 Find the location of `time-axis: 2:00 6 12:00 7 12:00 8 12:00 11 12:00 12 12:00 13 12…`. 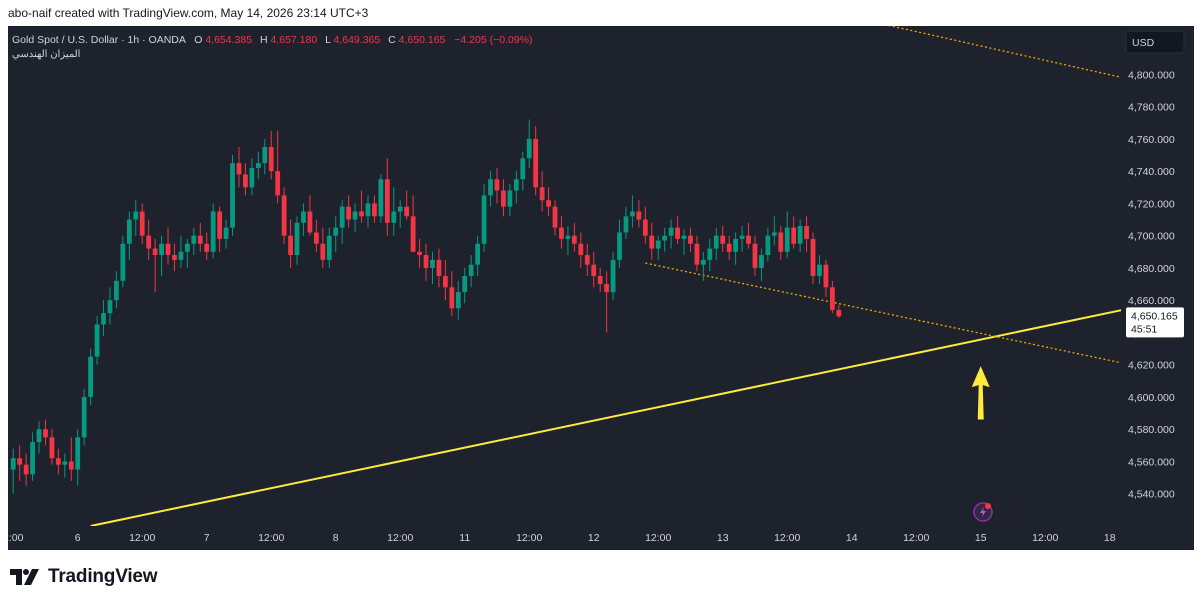

time-axis: 2:00 6 12:00 7 12:00 8 12:00 11 12:00 12 12:00 13 12… is located at coordinates (562, 538).